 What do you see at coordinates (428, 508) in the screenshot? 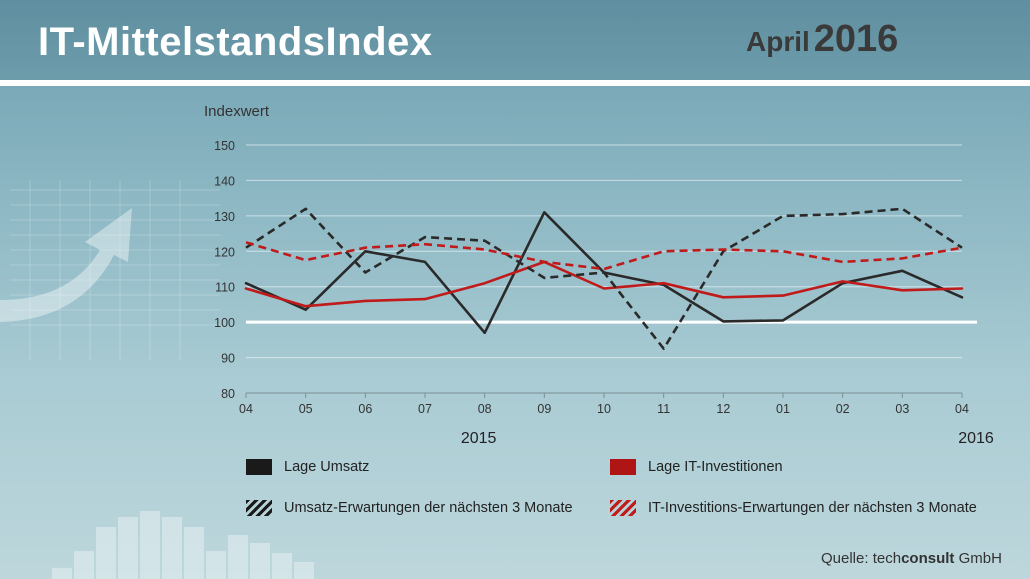
I see `legend-label: Umsatz-Erwartungen der nächsten 3 Monate` at bounding box center [428, 508].